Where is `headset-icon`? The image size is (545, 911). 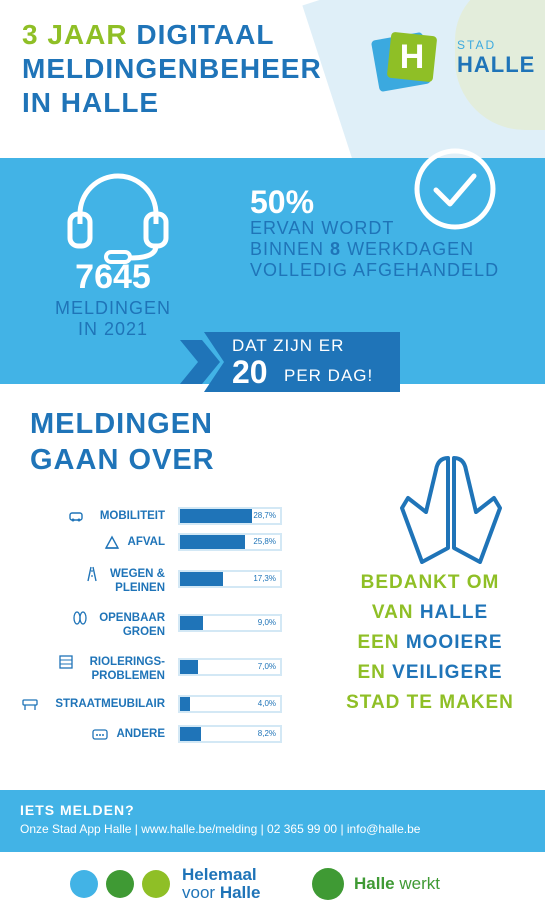
headset-icon is located at coordinates (118, 218).